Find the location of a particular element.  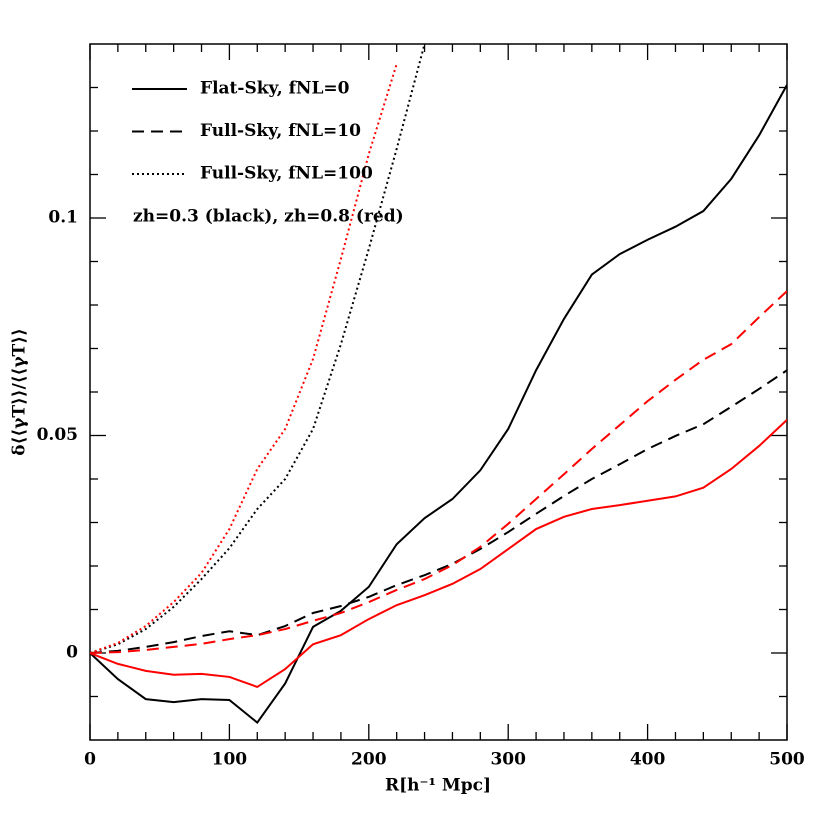

x-tick-label: 400 is located at coordinates (648, 760).